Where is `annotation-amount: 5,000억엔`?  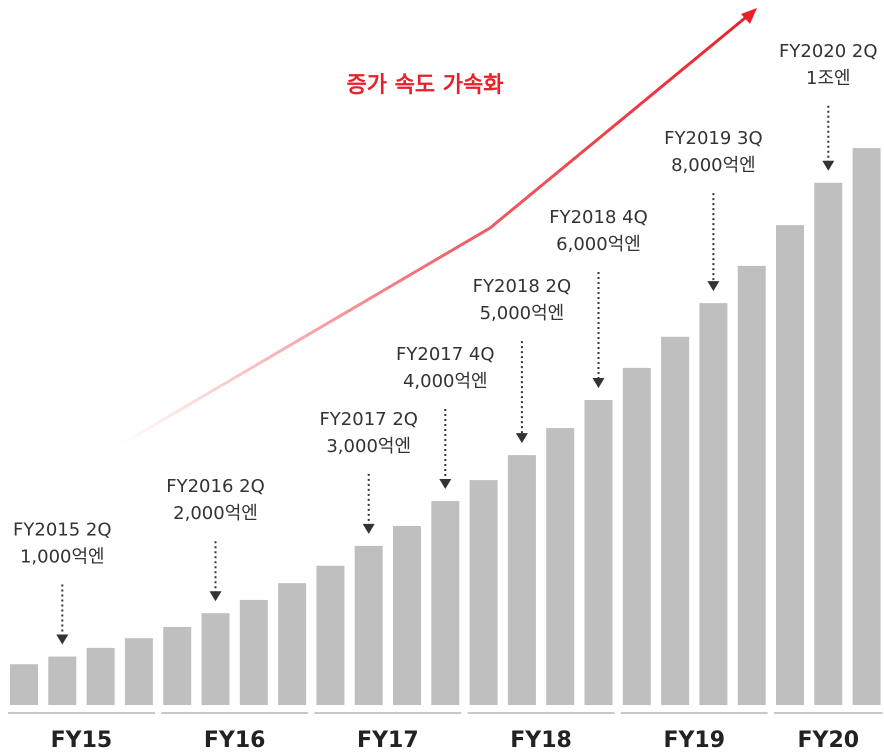 annotation-amount: 5,000억엔 is located at coordinates (522, 313).